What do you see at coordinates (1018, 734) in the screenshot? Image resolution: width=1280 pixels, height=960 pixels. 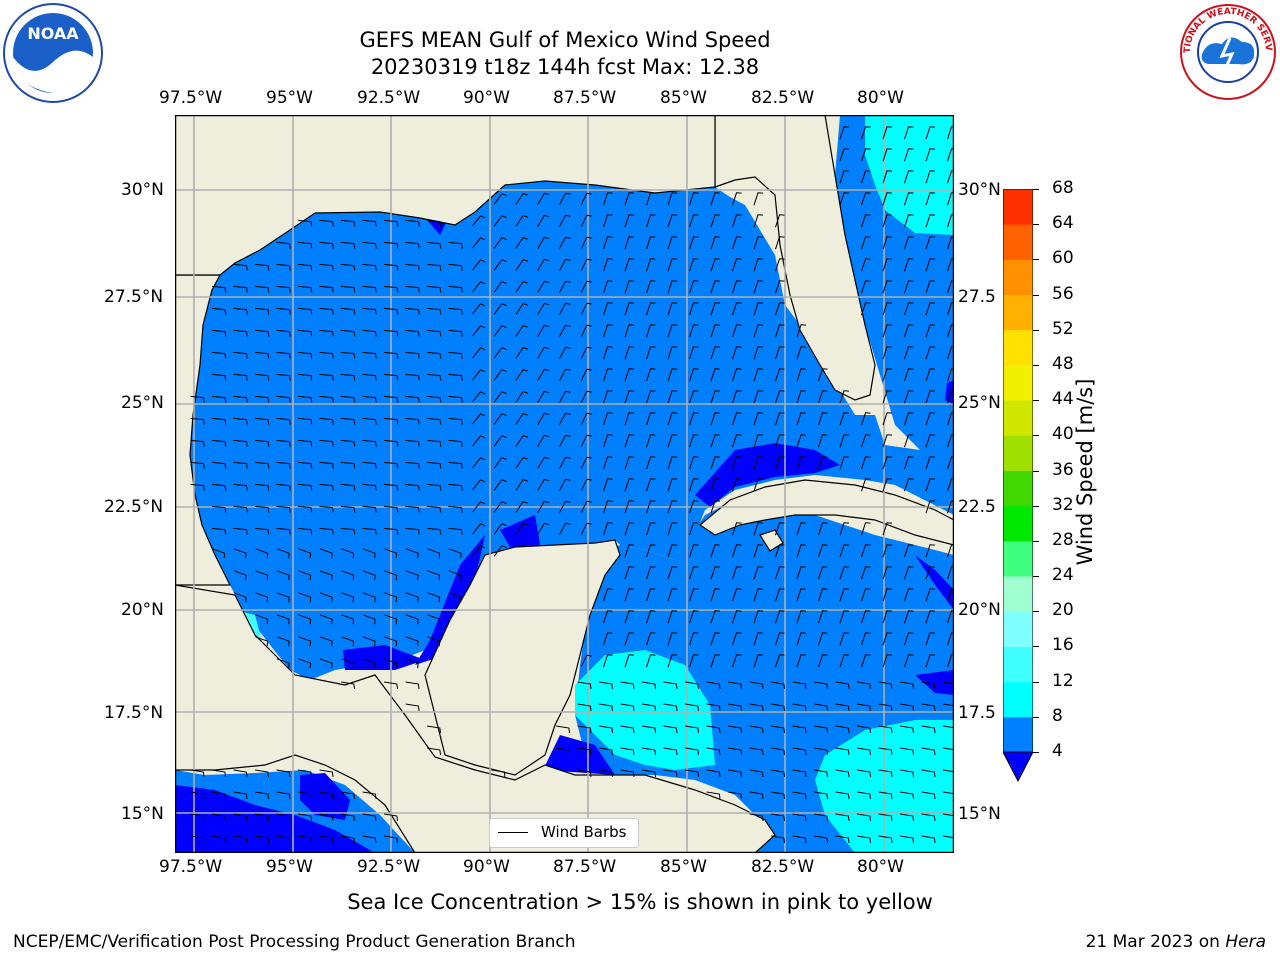 I see `colorbar-segment` at bounding box center [1018, 734].